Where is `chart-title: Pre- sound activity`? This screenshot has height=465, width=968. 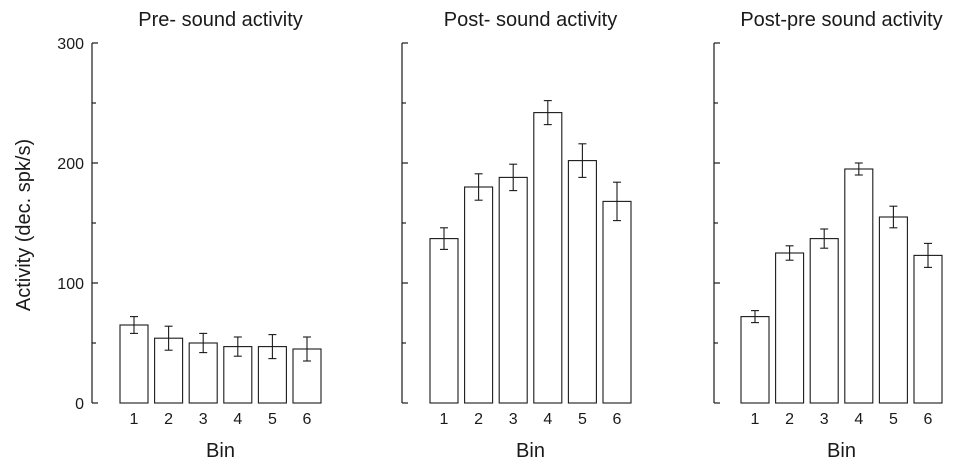 chart-title: Pre- sound activity is located at coordinates (220, 20).